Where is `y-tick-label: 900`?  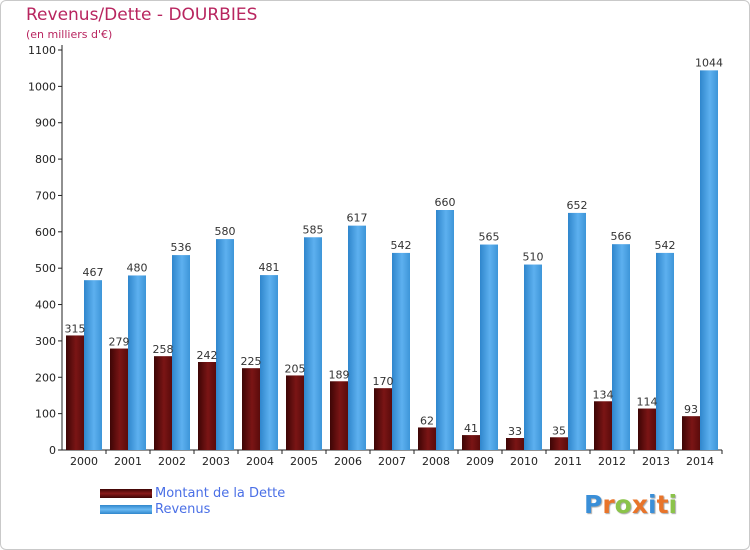 y-tick-label: 900 is located at coordinates (45, 123).